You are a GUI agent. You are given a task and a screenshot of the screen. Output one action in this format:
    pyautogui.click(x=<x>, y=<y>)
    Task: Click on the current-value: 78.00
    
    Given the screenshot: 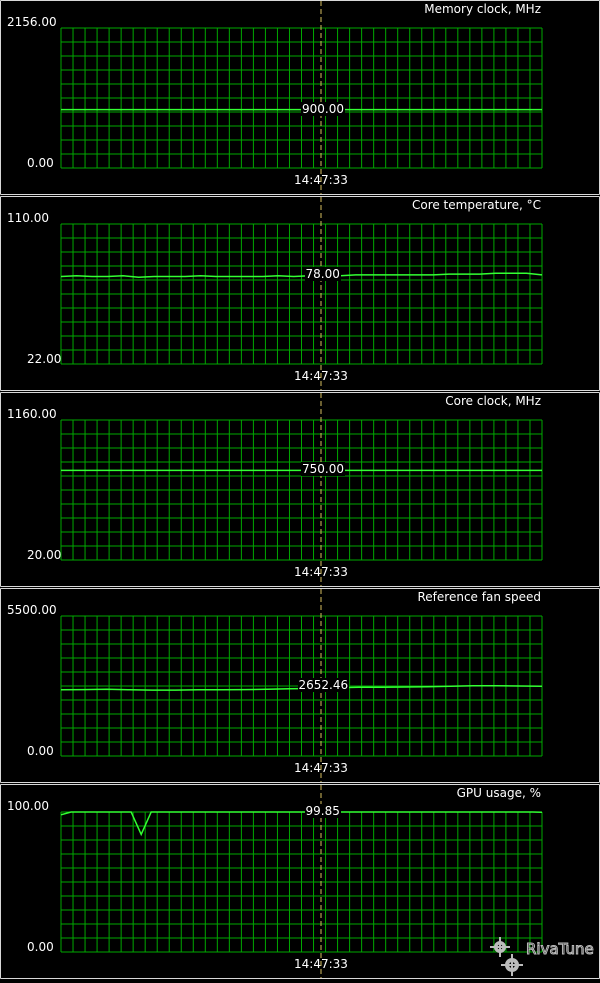 What is the action you would take?
    pyautogui.click(x=322, y=273)
    